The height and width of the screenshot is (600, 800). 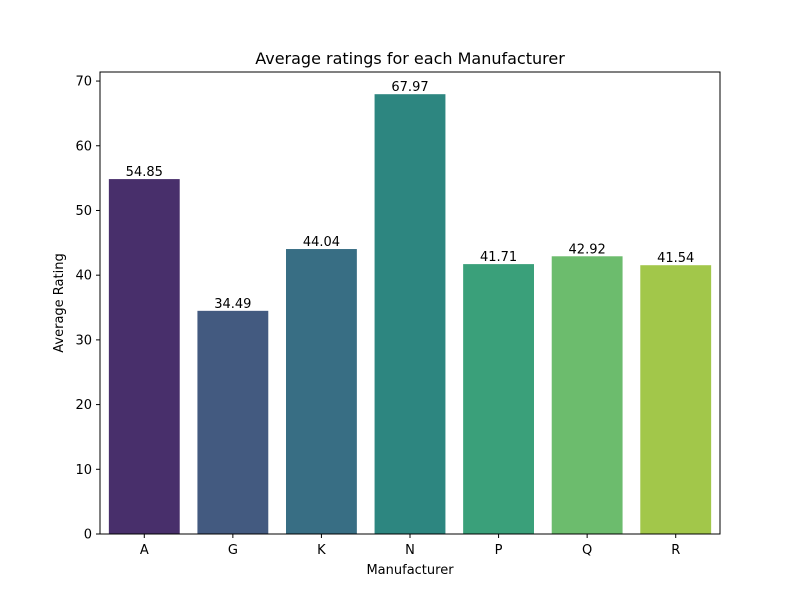 I want to click on bar-n, so click(x=410, y=314).